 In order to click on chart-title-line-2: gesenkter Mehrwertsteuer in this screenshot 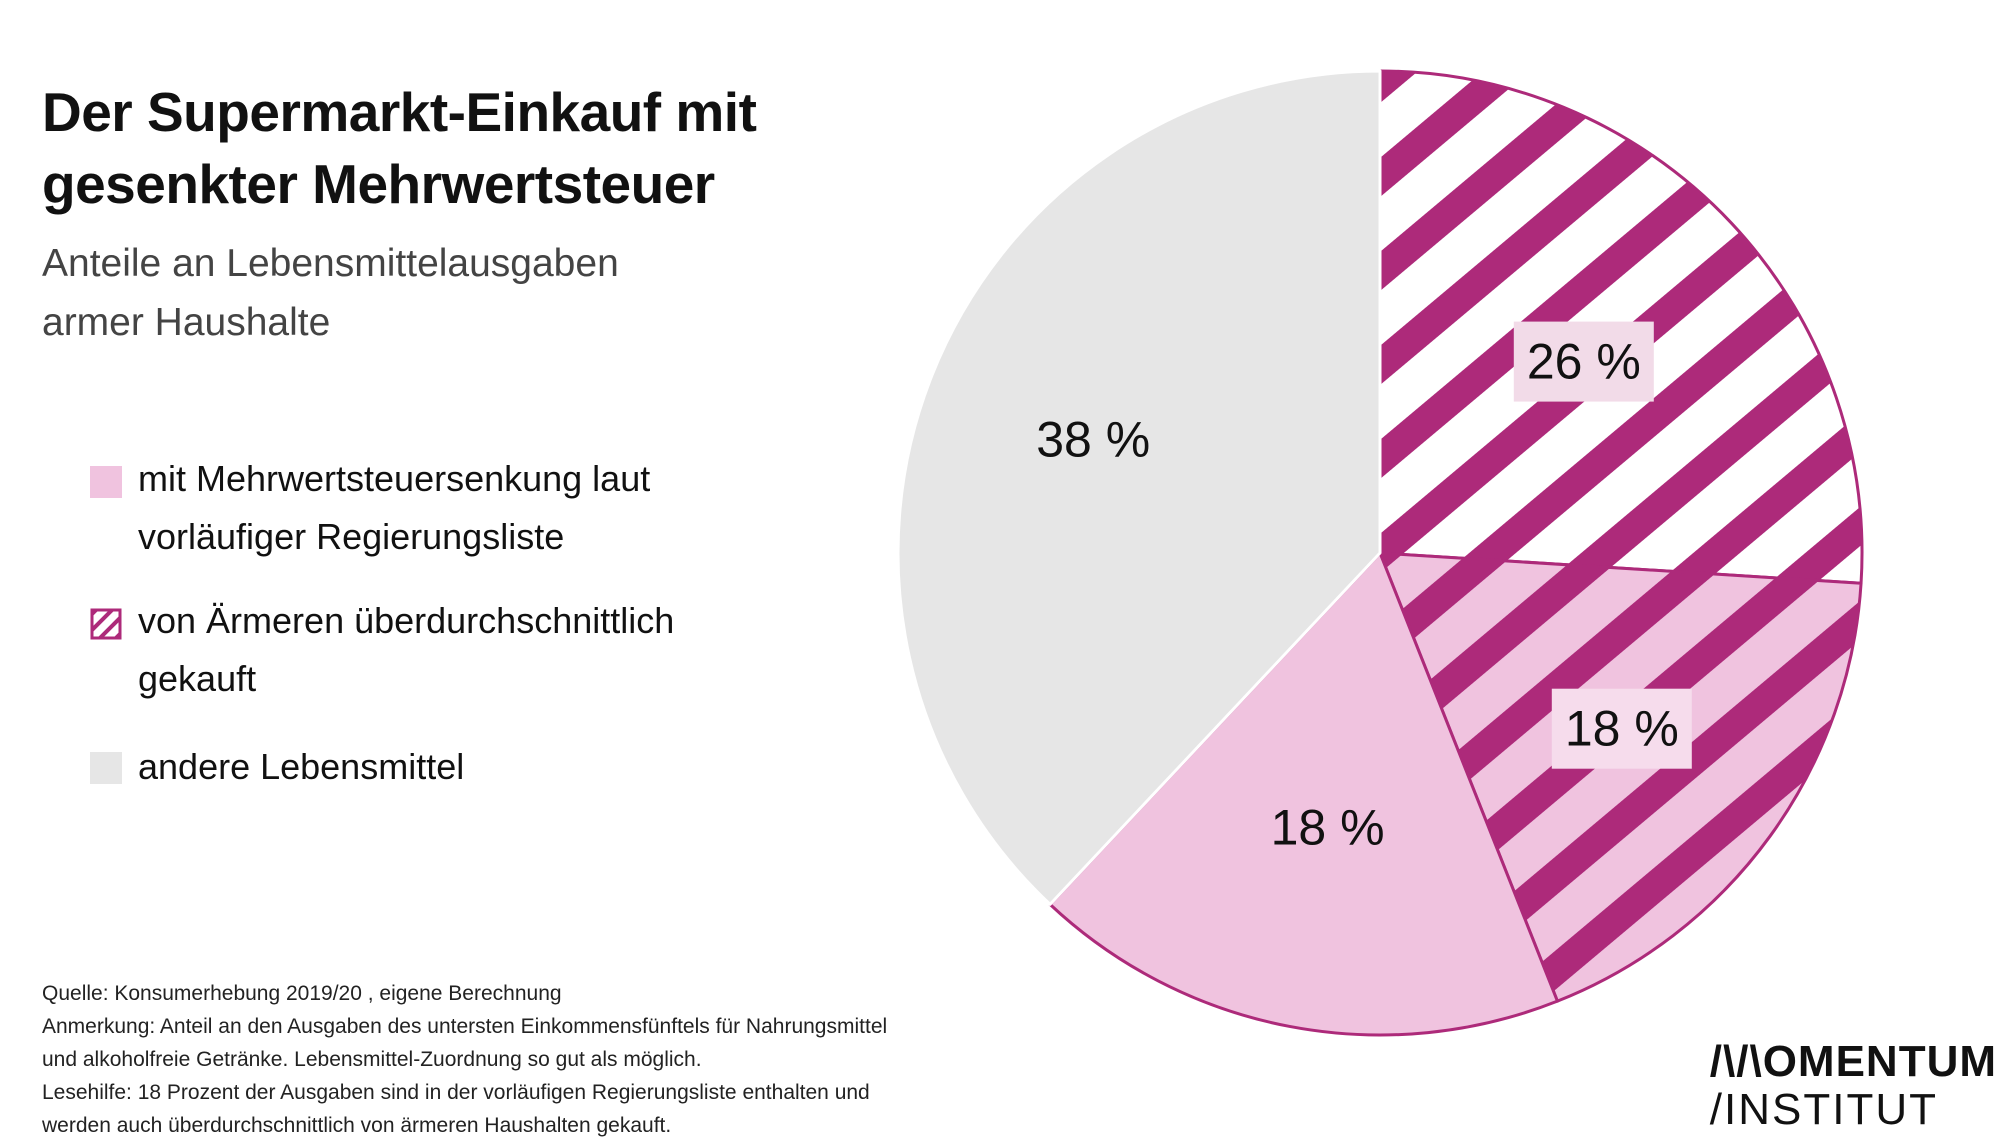, I will do `click(378, 184)`.